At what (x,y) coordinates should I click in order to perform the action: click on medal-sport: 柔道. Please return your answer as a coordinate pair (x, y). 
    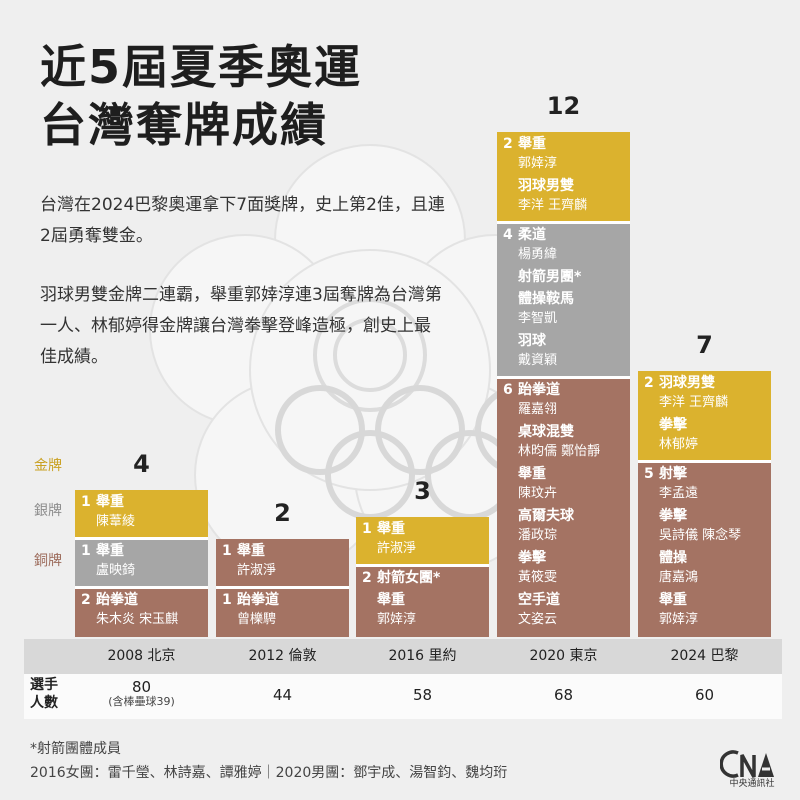
    Looking at the image, I should click on (532, 235).